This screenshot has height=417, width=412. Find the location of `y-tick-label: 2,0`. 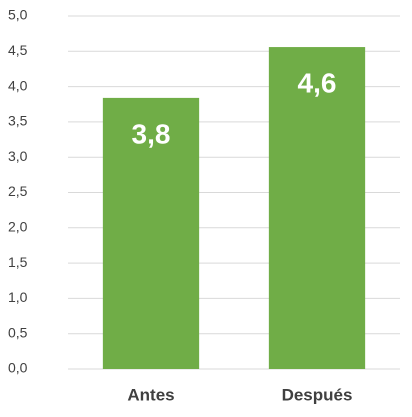

y-tick-label: 2,0 is located at coordinates (18, 227).